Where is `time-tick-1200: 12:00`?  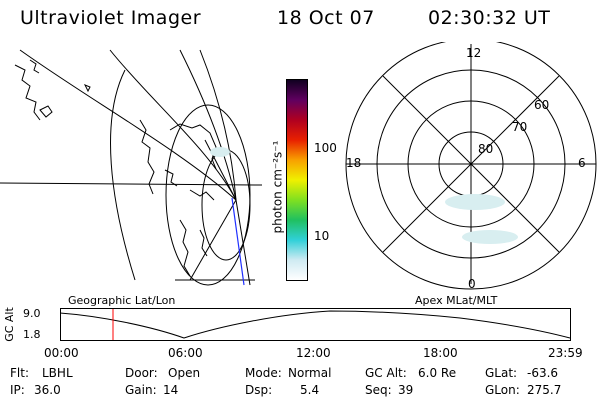 time-tick-1200: 12:00 is located at coordinates (313, 353).